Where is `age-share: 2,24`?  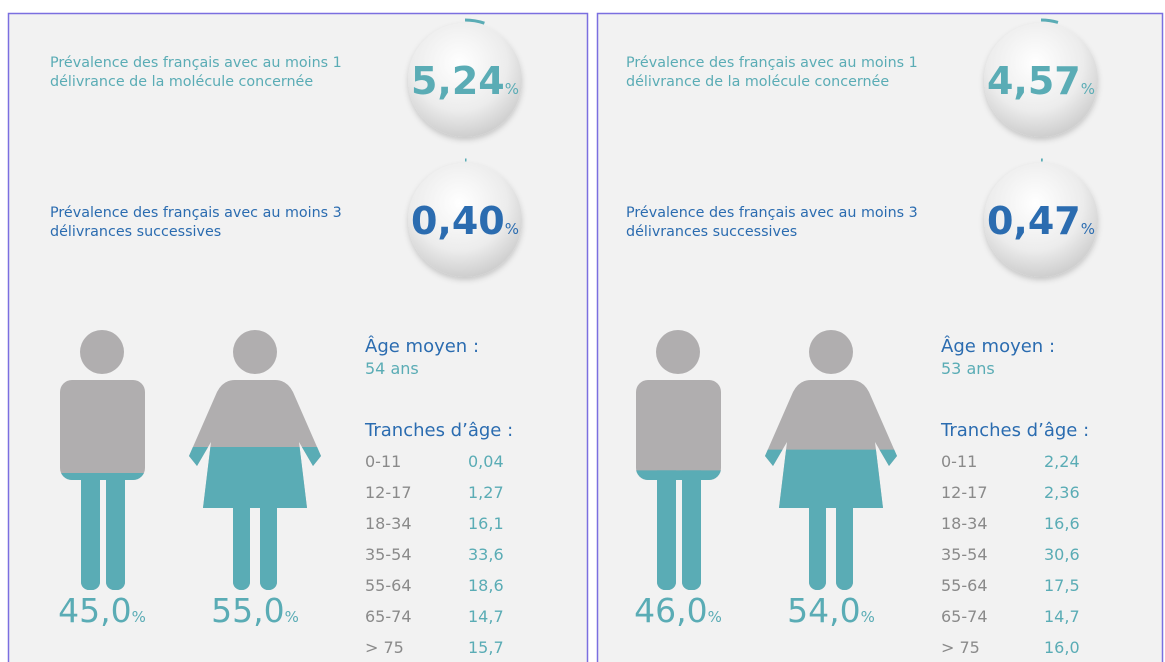
age-share: 2,24 is located at coordinates (1062, 461).